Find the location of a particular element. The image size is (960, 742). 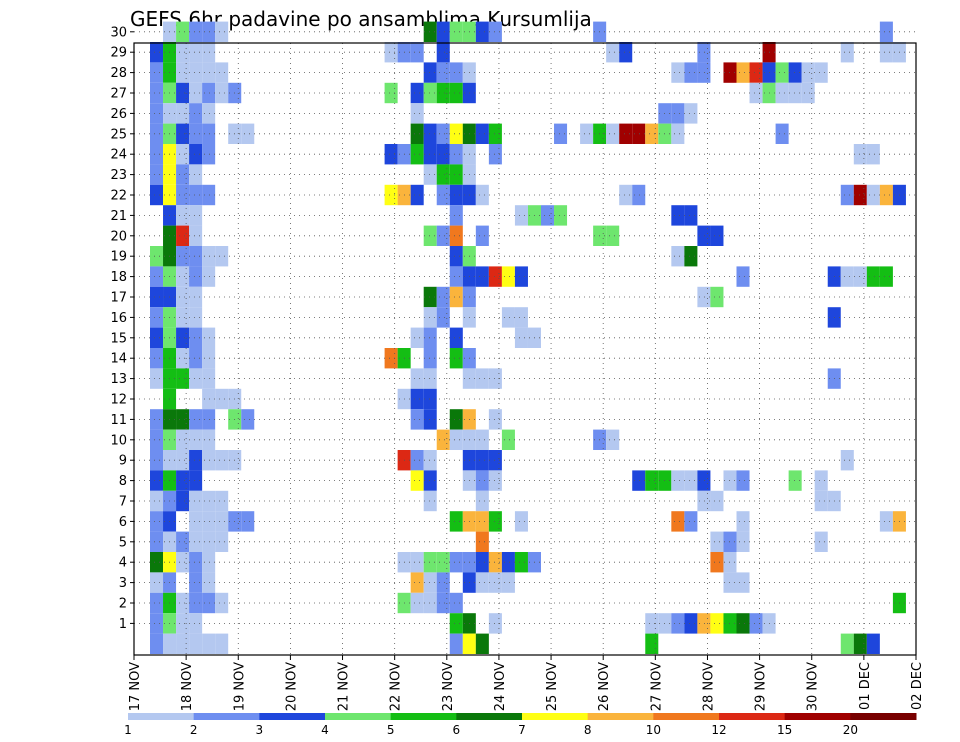

y-tick-label: 8 is located at coordinates (123, 481).